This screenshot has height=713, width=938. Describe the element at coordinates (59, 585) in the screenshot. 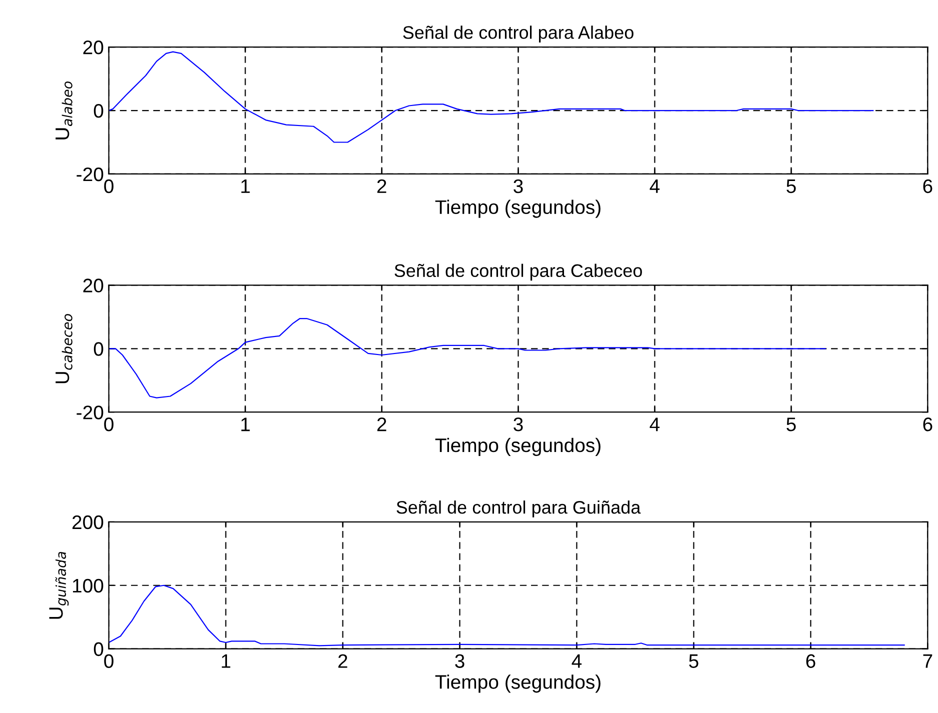

I see `y-axis-title: U$_{guiñada}$` at that location.